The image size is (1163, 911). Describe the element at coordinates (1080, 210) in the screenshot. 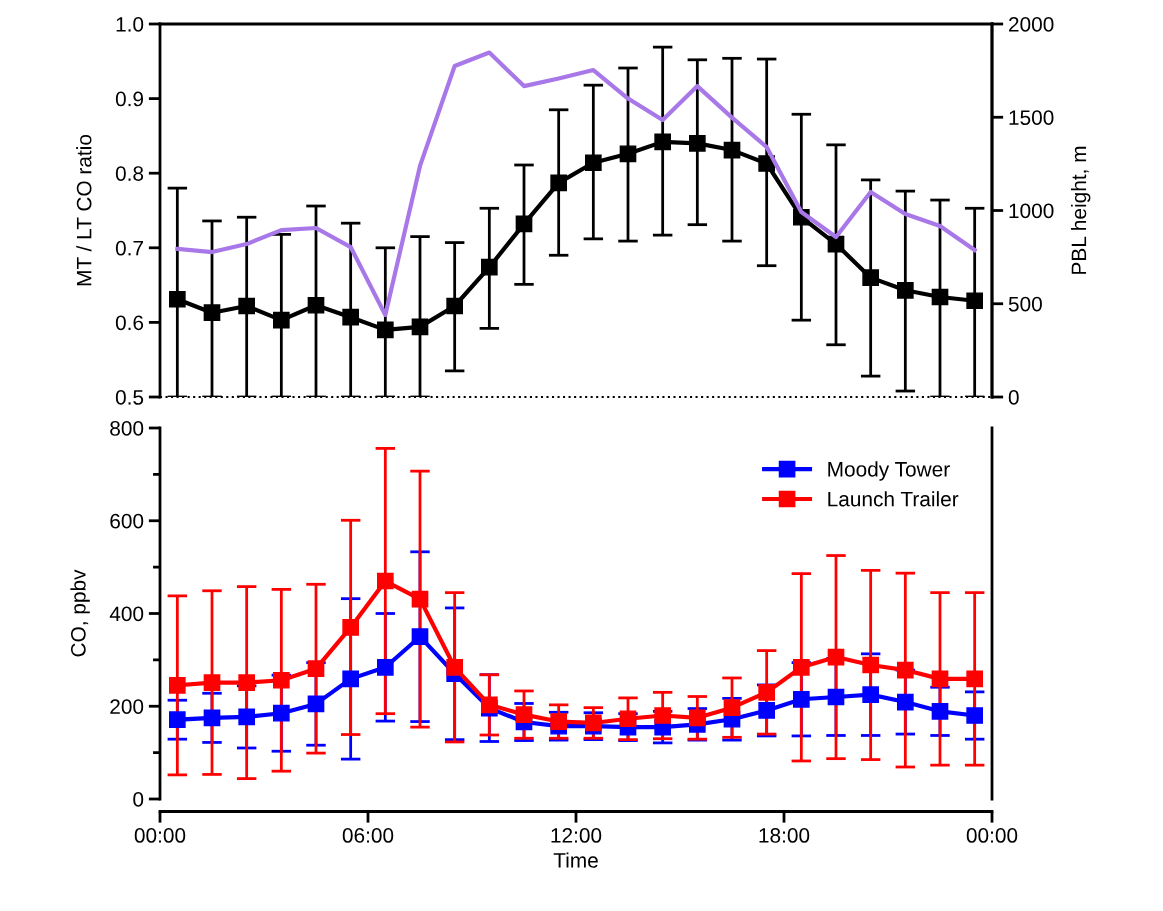

I see `y2-axis-title: PBL height, m` at that location.